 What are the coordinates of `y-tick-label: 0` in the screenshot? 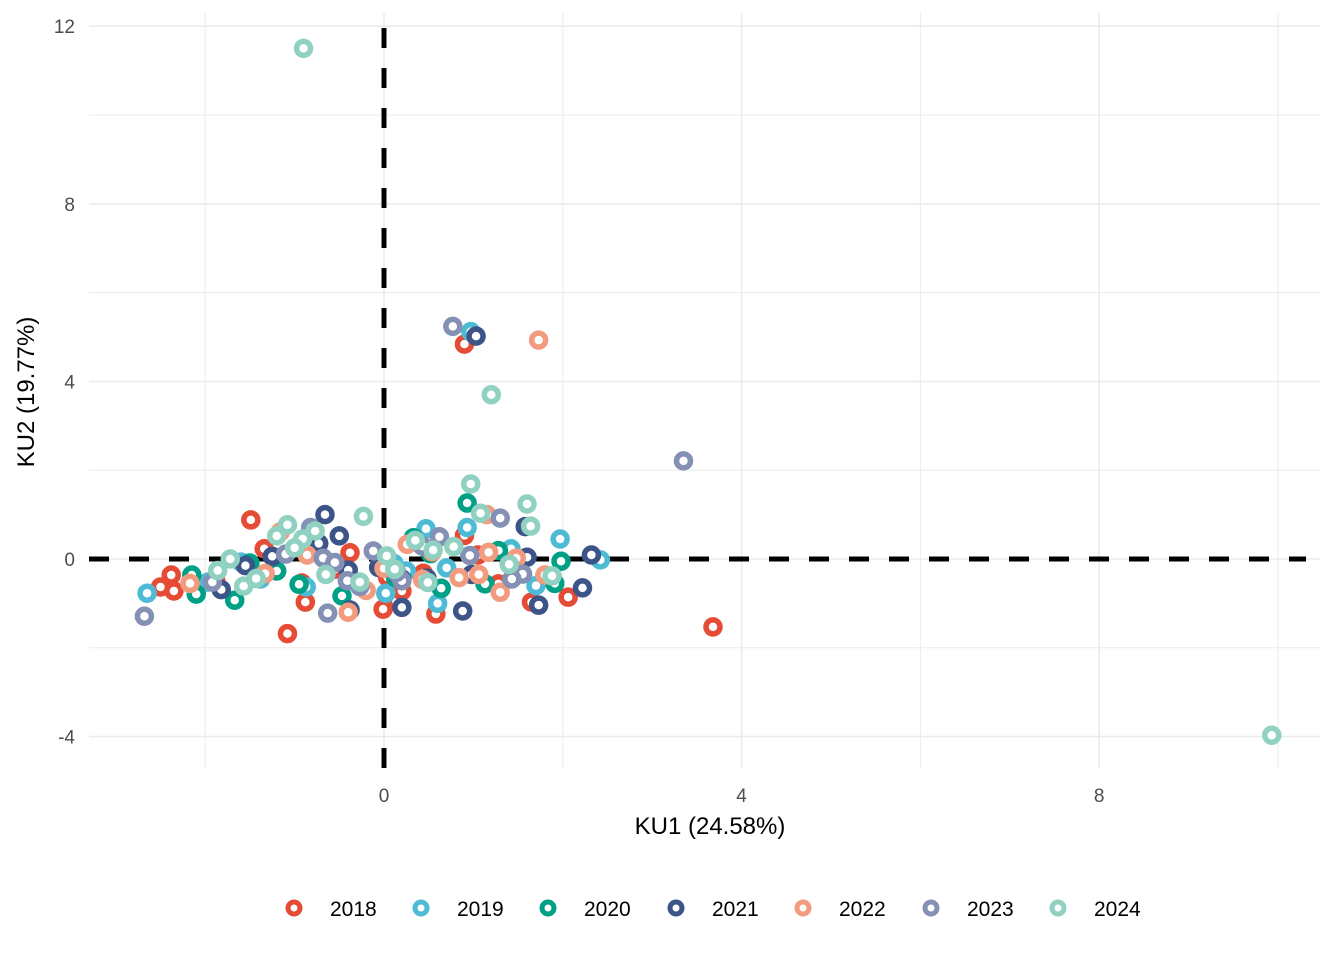 It's located at (69, 560).